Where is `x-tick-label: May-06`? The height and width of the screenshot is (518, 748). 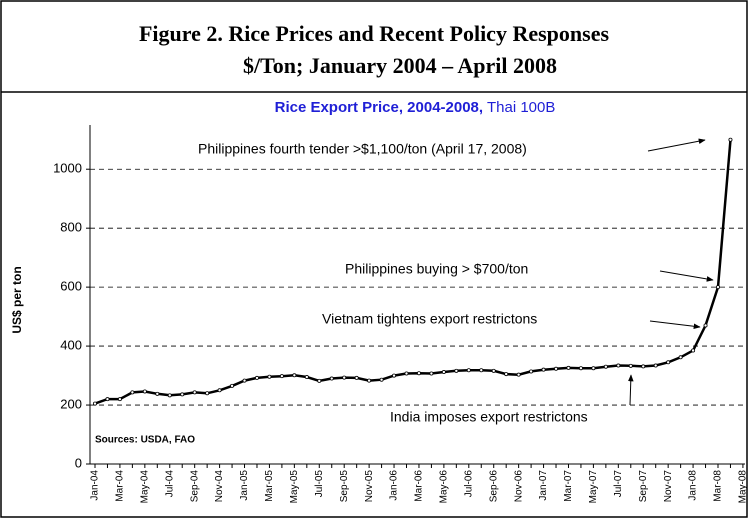
x-tick-label: May-06 is located at coordinates (444, 487).